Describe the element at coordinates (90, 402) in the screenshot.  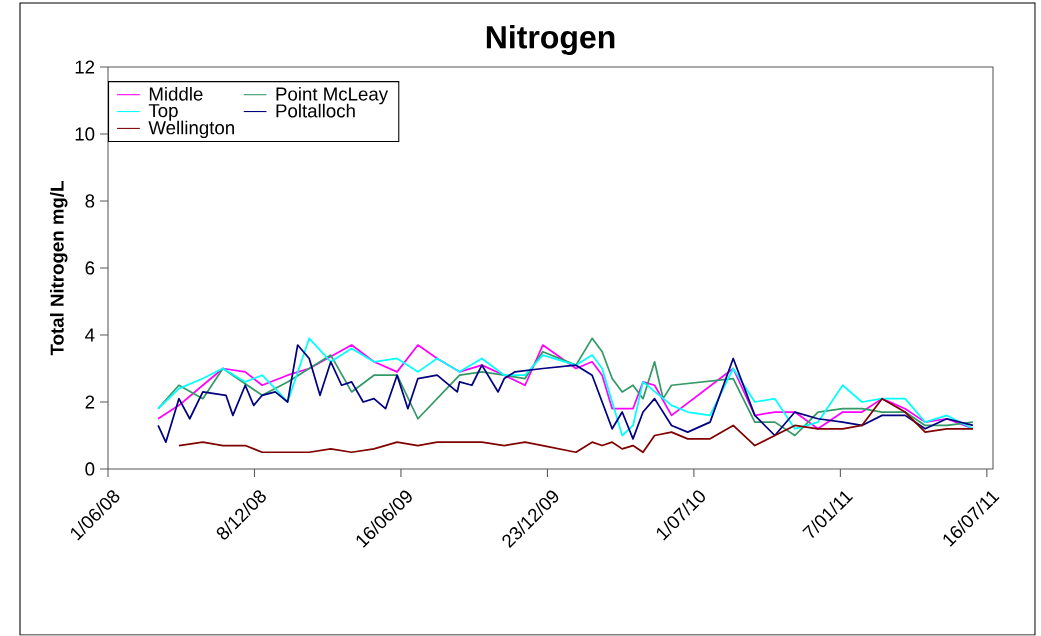
I see `y-tick-label: 2` at that location.